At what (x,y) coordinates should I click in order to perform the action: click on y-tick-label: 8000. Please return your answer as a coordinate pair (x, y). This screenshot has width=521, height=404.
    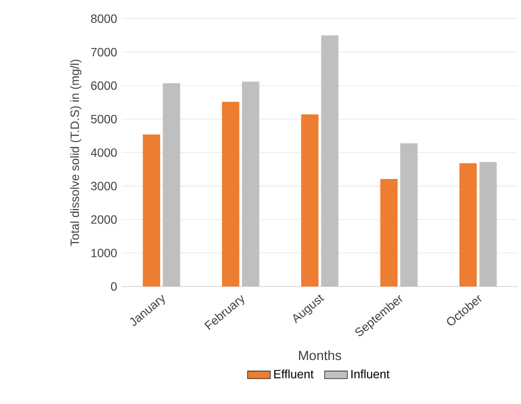
    Looking at the image, I should click on (104, 18).